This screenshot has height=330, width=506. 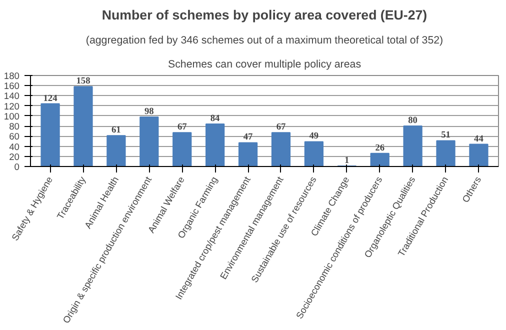 I want to click on data-label: 26, so click(x=380, y=148).